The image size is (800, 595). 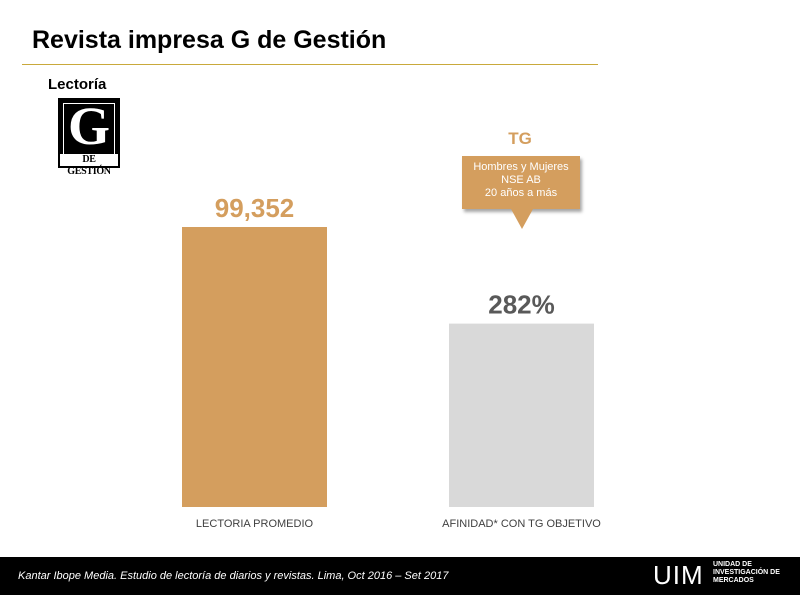 I want to click on target-group-callout: Hombres y Mujeres NSE AB 20 años a más, so click(x=521, y=182).